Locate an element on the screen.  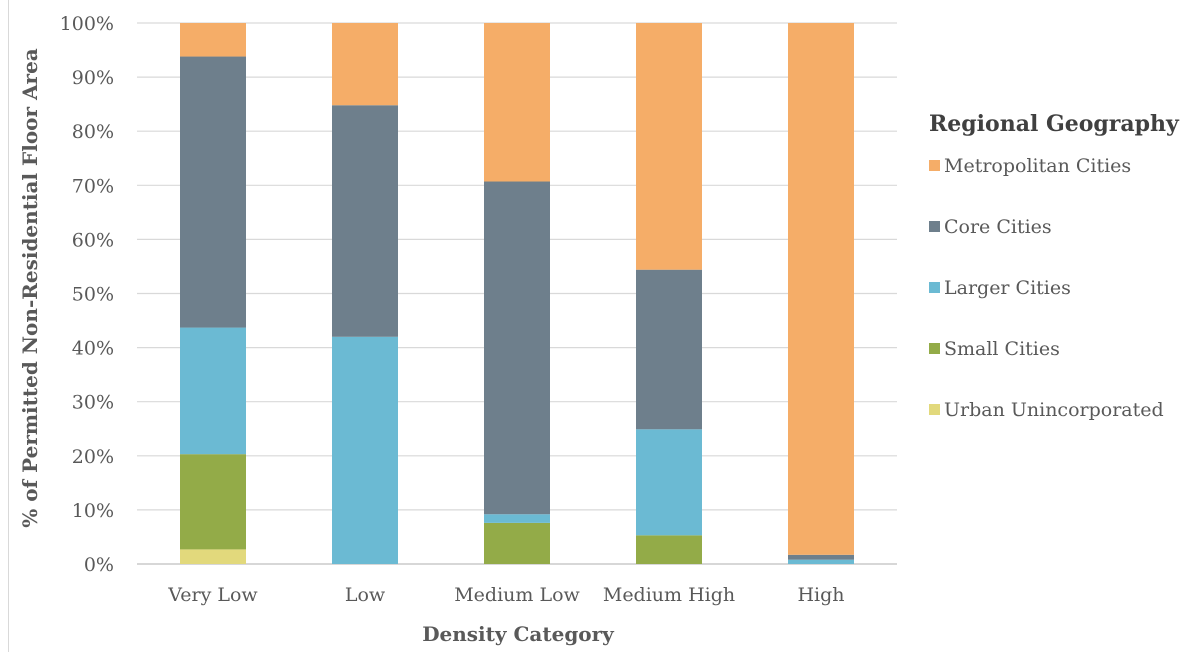
x-axis-ticks: Very Low Low Medium Low Medium High High is located at coordinates (505, 595).